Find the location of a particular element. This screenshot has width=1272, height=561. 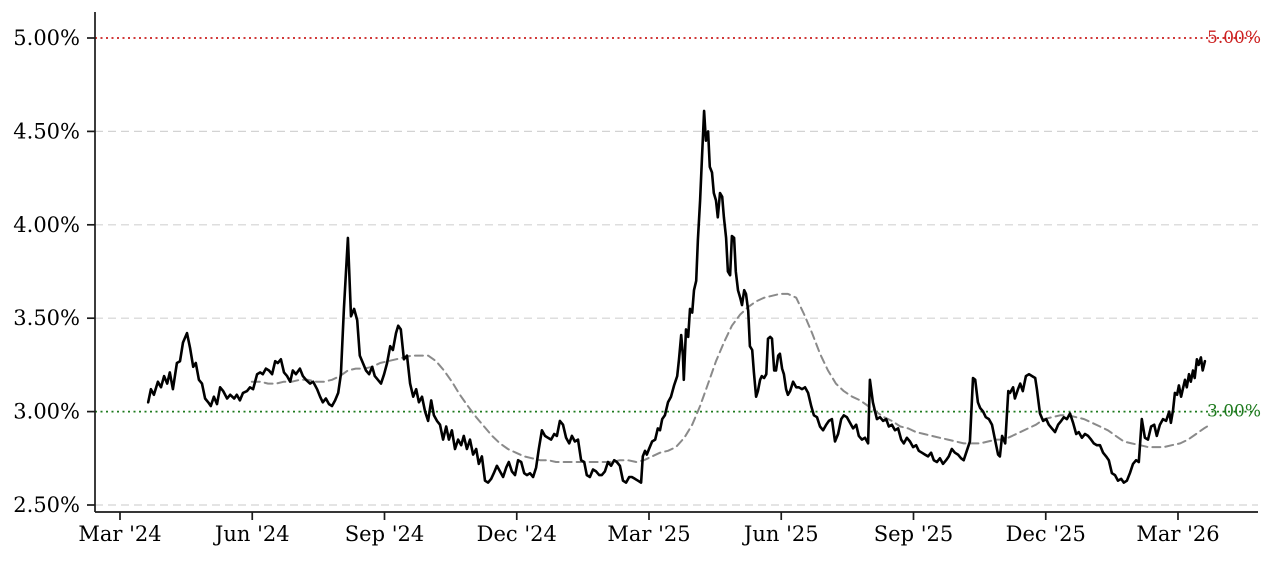

x-tick-label: Dec '24 is located at coordinates (517, 534).